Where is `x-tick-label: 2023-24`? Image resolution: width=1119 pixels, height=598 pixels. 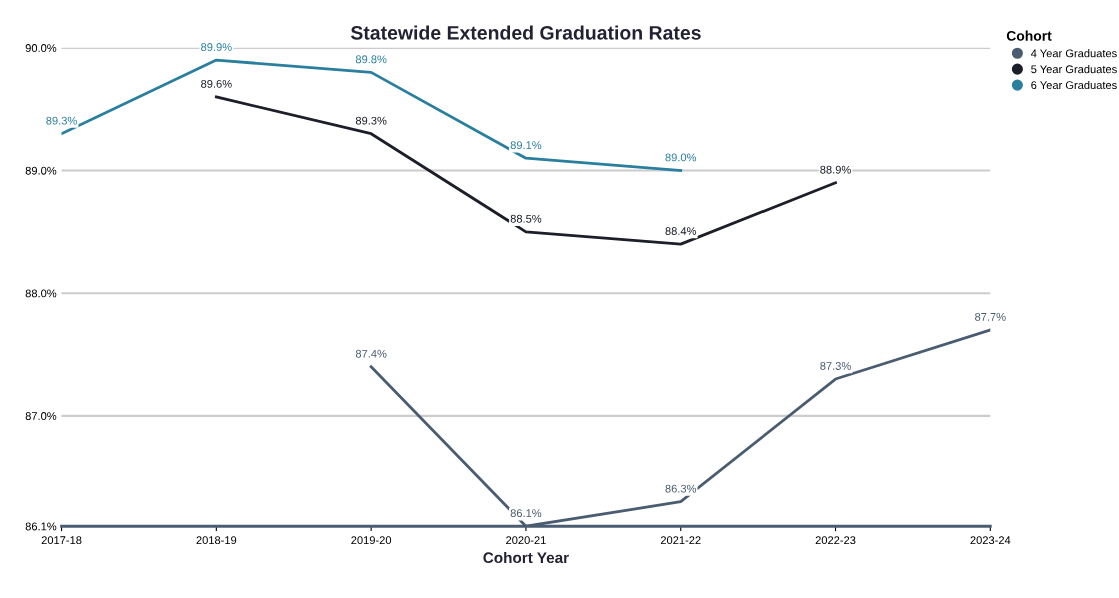
x-tick-label: 2023-24 is located at coordinates (990, 540).